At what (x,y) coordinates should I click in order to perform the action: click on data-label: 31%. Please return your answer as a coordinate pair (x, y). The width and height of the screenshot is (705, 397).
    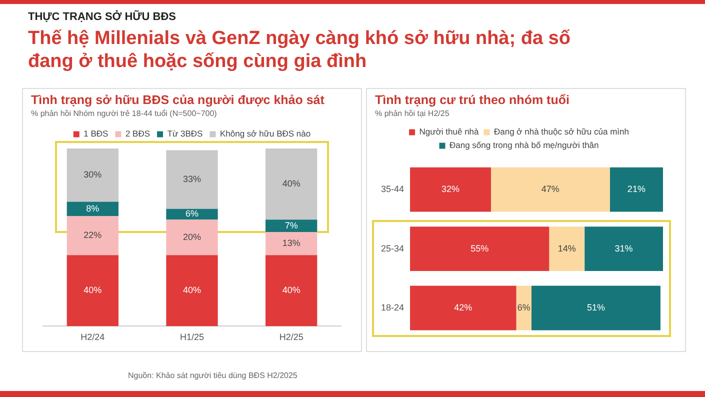
    Looking at the image, I should click on (623, 248).